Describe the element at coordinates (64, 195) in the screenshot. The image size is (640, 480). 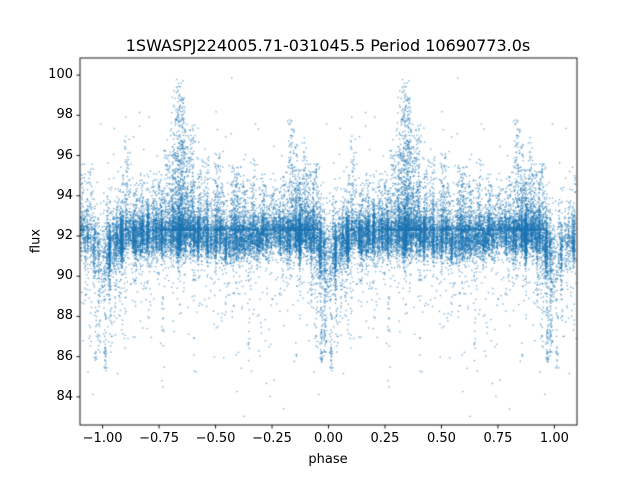
I see `y-tick-label: 94` at that location.